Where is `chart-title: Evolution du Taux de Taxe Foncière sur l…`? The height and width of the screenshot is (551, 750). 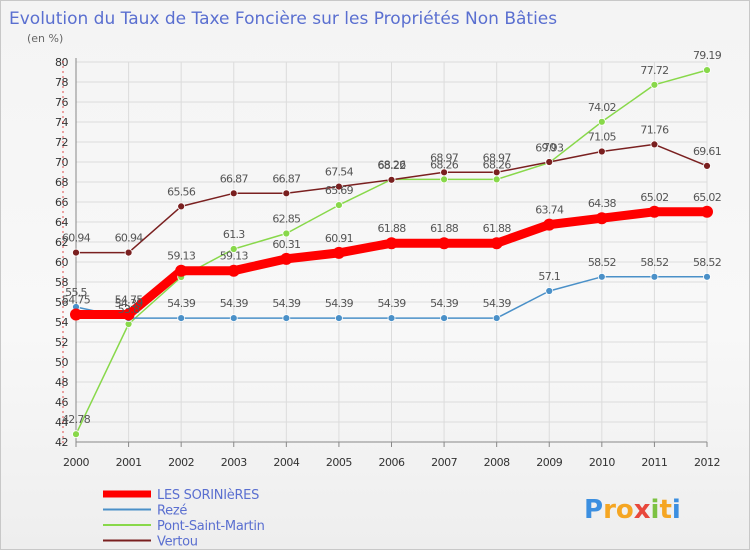
chart-title: Evolution du Taux de Taxe Foncière sur l… is located at coordinates (283, 19).